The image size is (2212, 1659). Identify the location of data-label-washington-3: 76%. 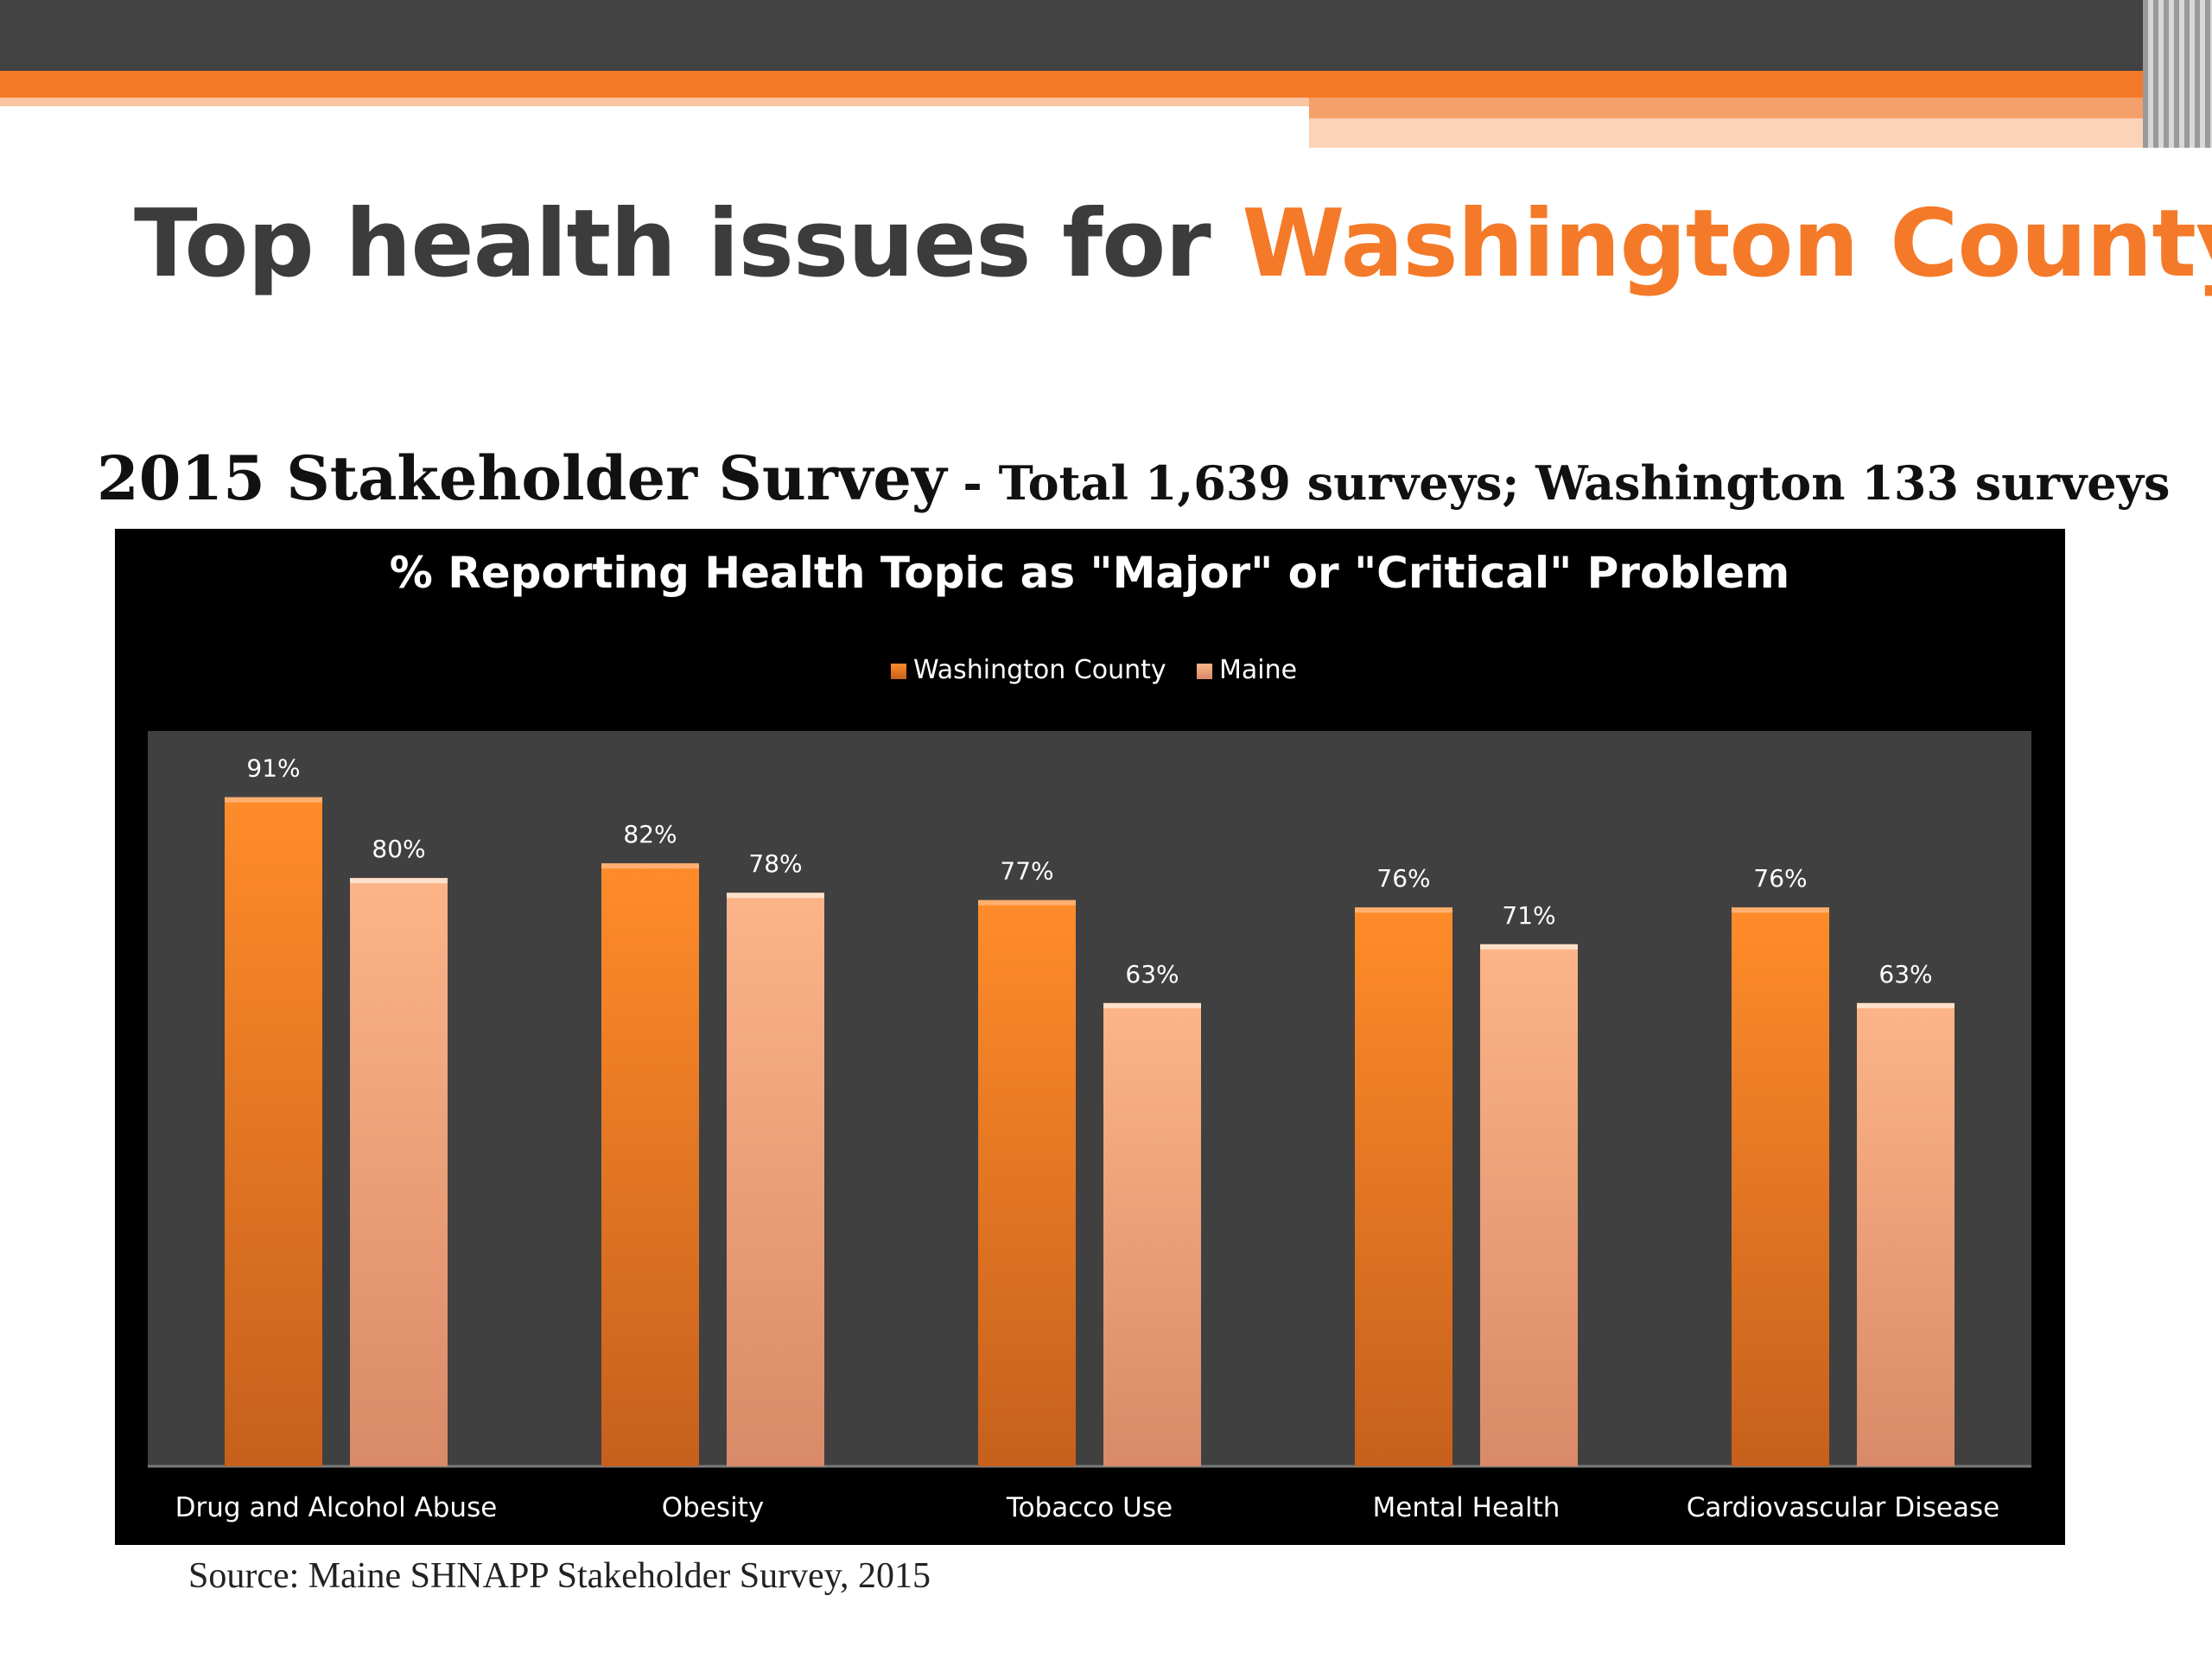
(1403, 878).